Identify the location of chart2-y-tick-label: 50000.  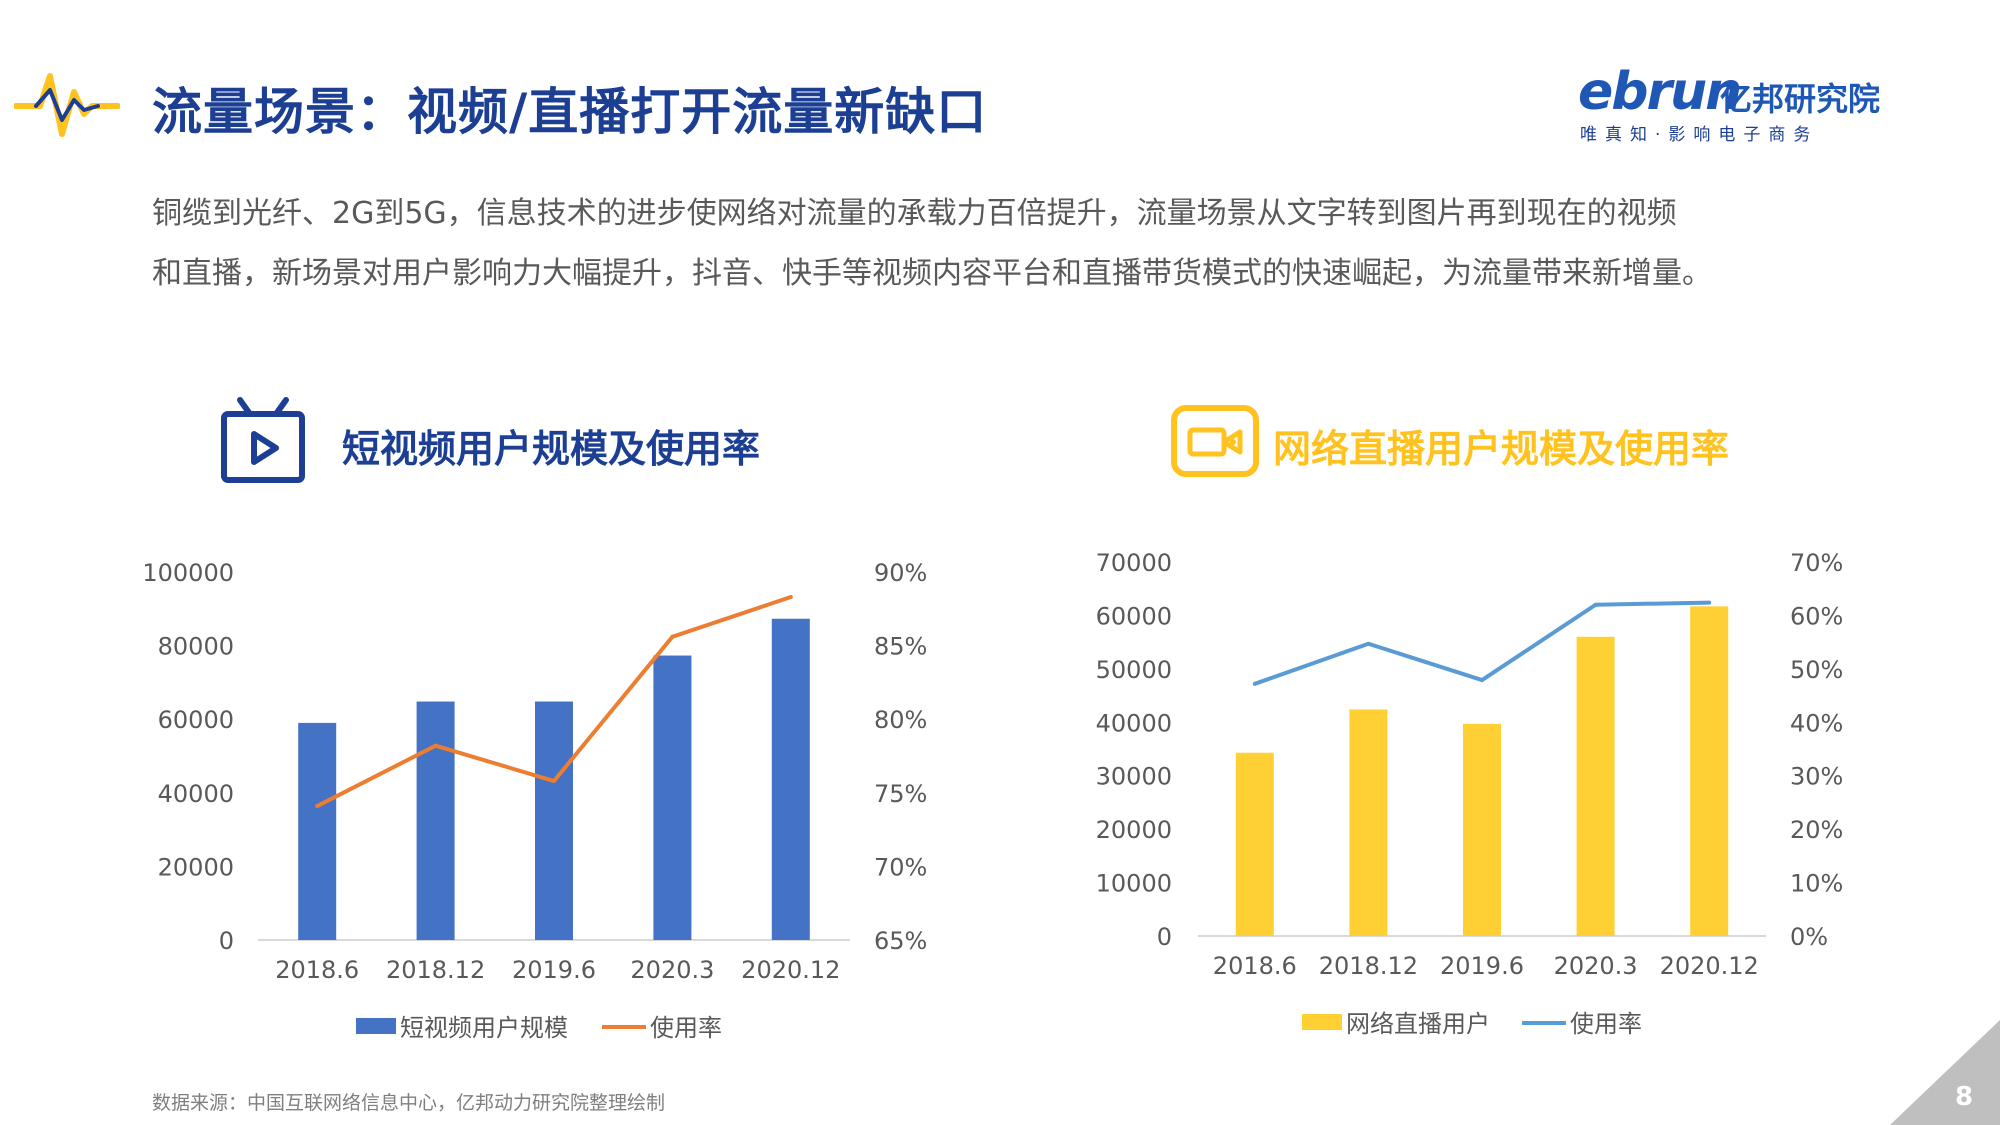
(1134, 670).